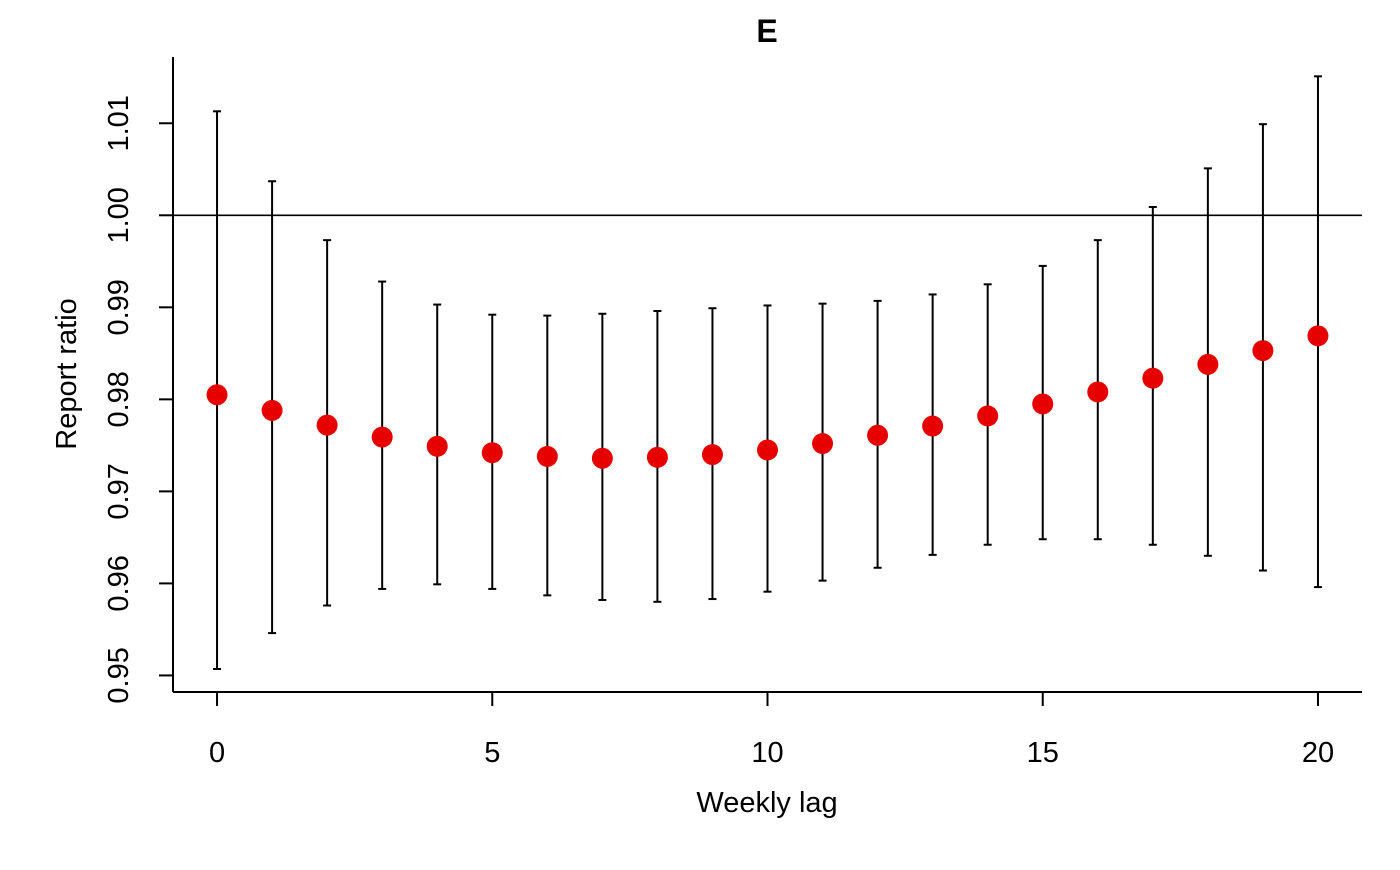  I want to click on data-points, so click(767, 397).